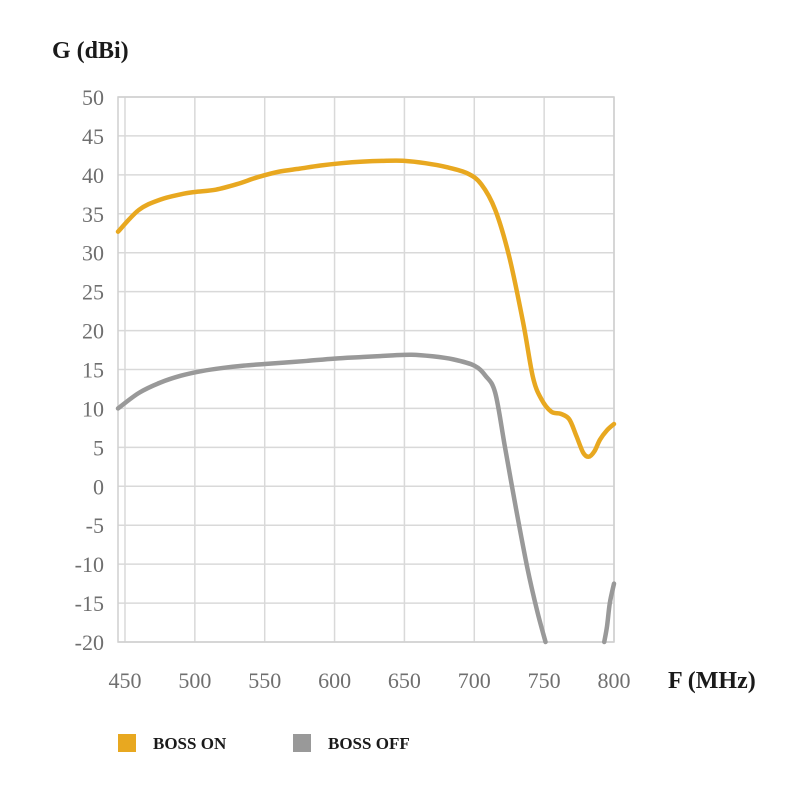  Describe the element at coordinates (93, 175) in the screenshot. I see `y-tick-label: 40` at that location.